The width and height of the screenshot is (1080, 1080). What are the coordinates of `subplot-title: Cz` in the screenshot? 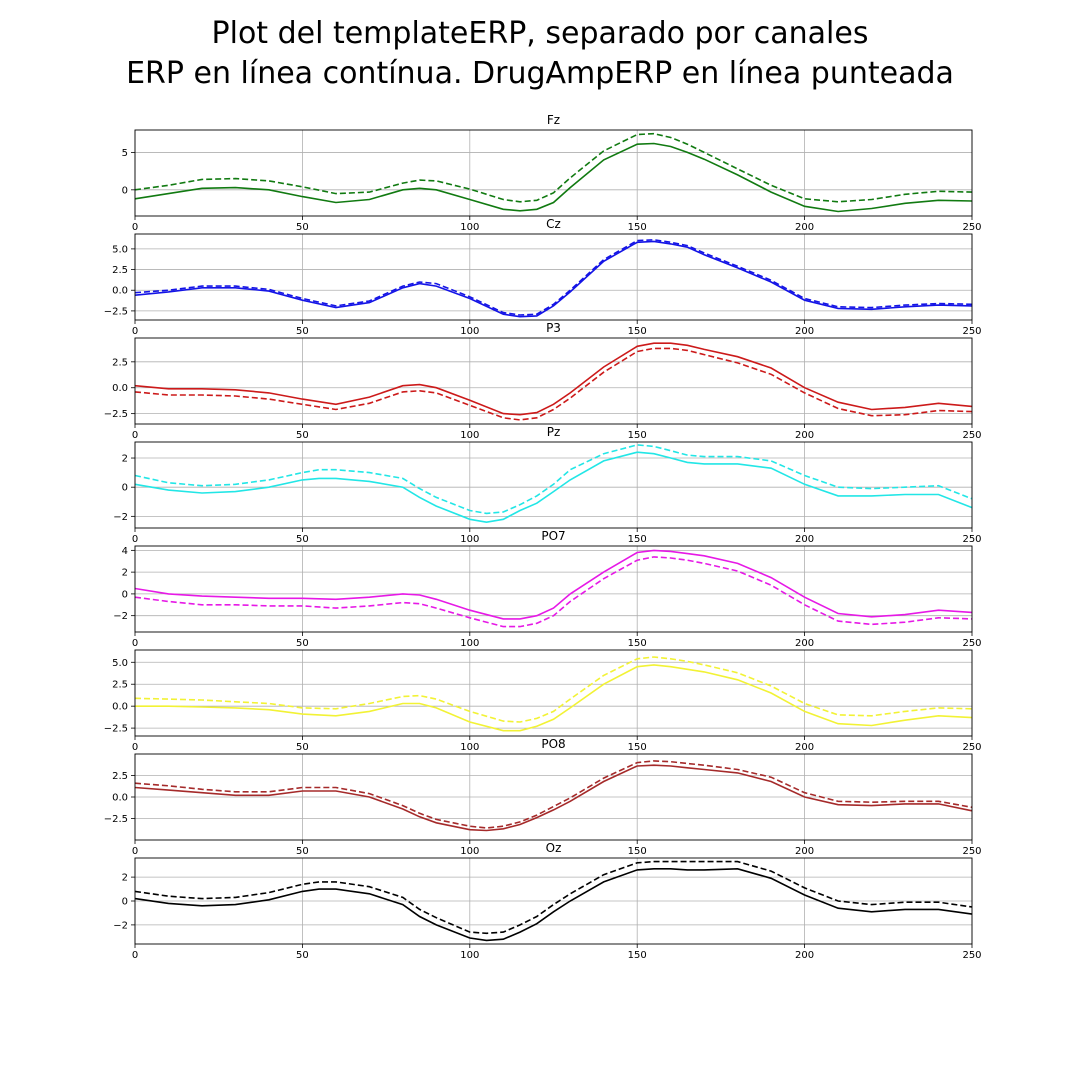 It's located at (553, 224).